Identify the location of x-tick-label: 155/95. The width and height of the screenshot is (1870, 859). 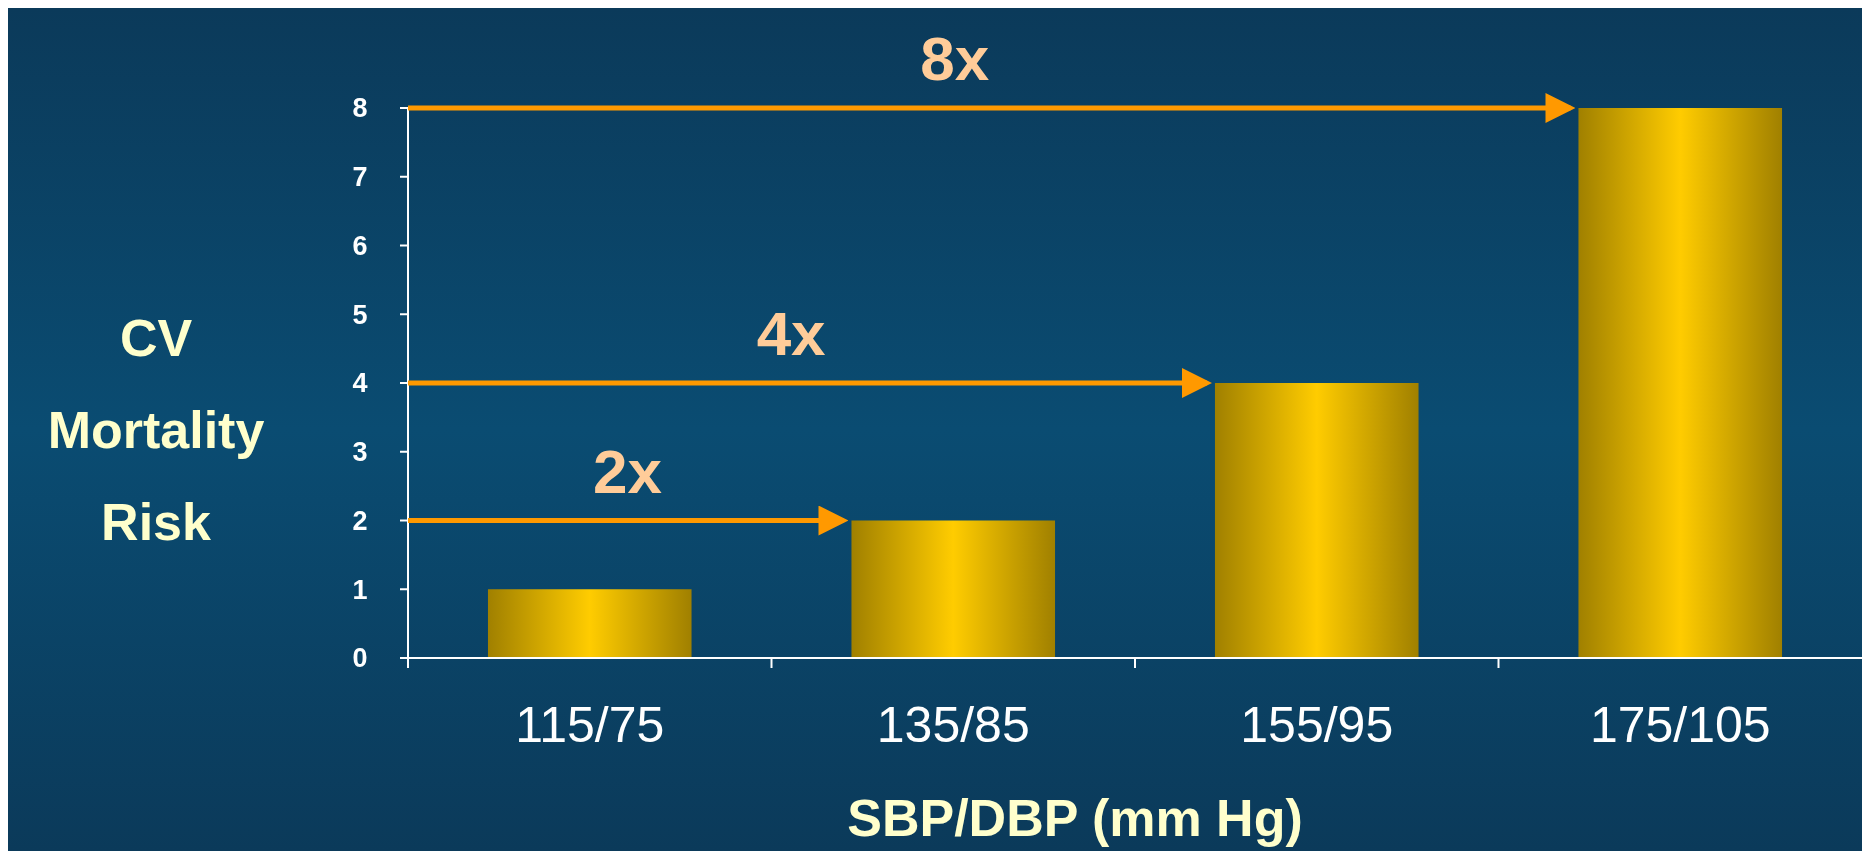
(1317, 725).